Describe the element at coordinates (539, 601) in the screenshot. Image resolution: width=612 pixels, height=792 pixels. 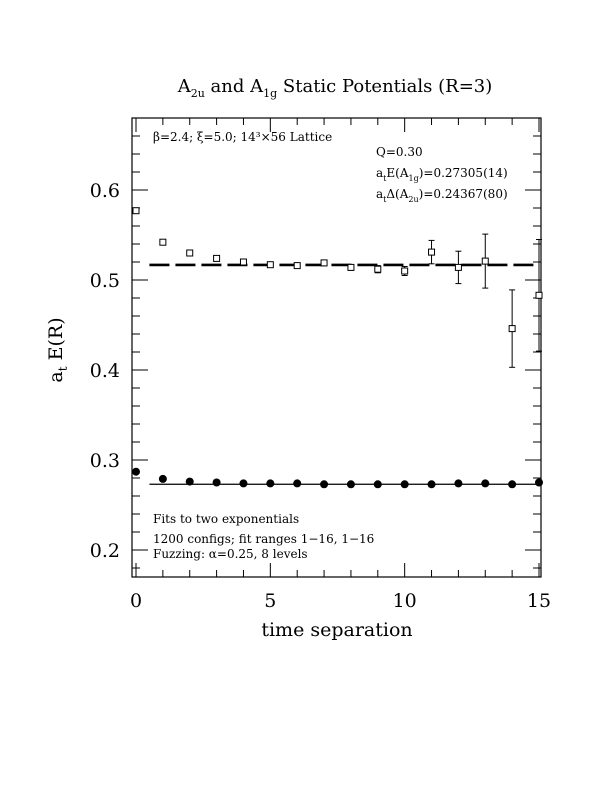
I see `x-tick-label: 15` at that location.